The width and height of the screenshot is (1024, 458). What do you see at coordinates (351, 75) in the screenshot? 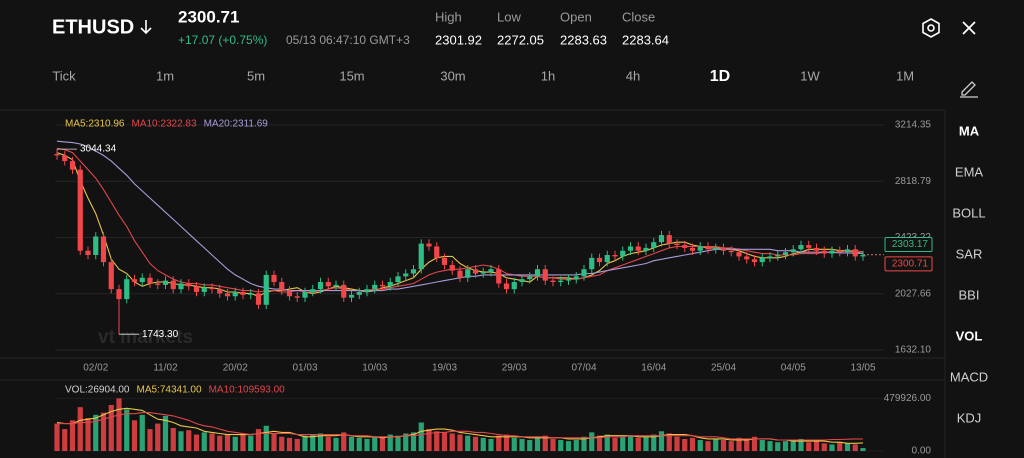
I see `timeframe-tab: 15m` at bounding box center [351, 75].